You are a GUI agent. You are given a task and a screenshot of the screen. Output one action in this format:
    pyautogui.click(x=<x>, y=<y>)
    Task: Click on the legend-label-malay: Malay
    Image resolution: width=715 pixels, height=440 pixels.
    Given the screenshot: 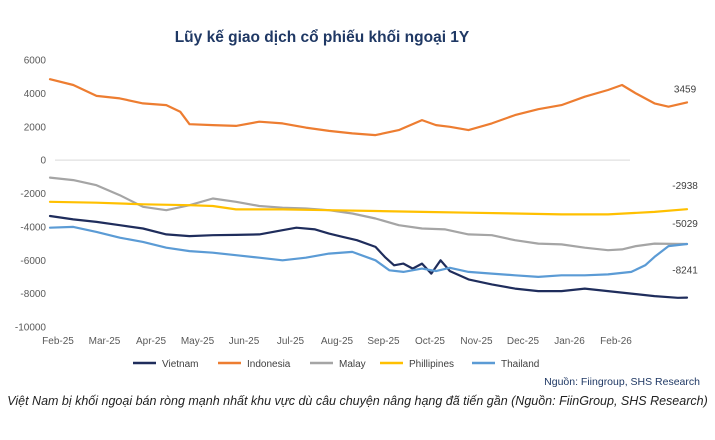 What is the action you would take?
    pyautogui.click(x=352, y=364)
    